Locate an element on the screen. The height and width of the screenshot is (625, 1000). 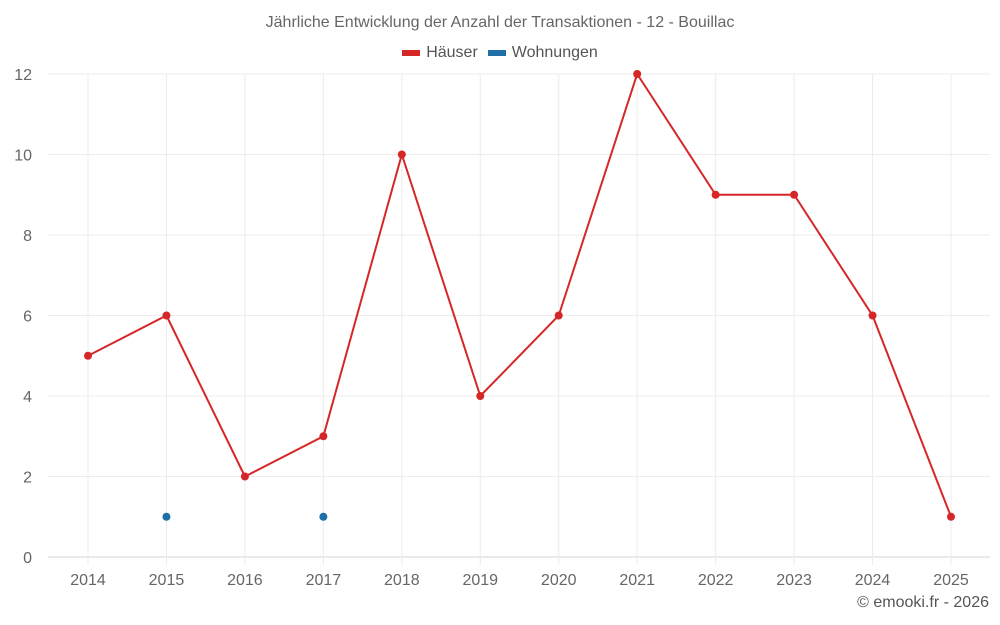
x-tick-label: 2020 is located at coordinates (559, 580).